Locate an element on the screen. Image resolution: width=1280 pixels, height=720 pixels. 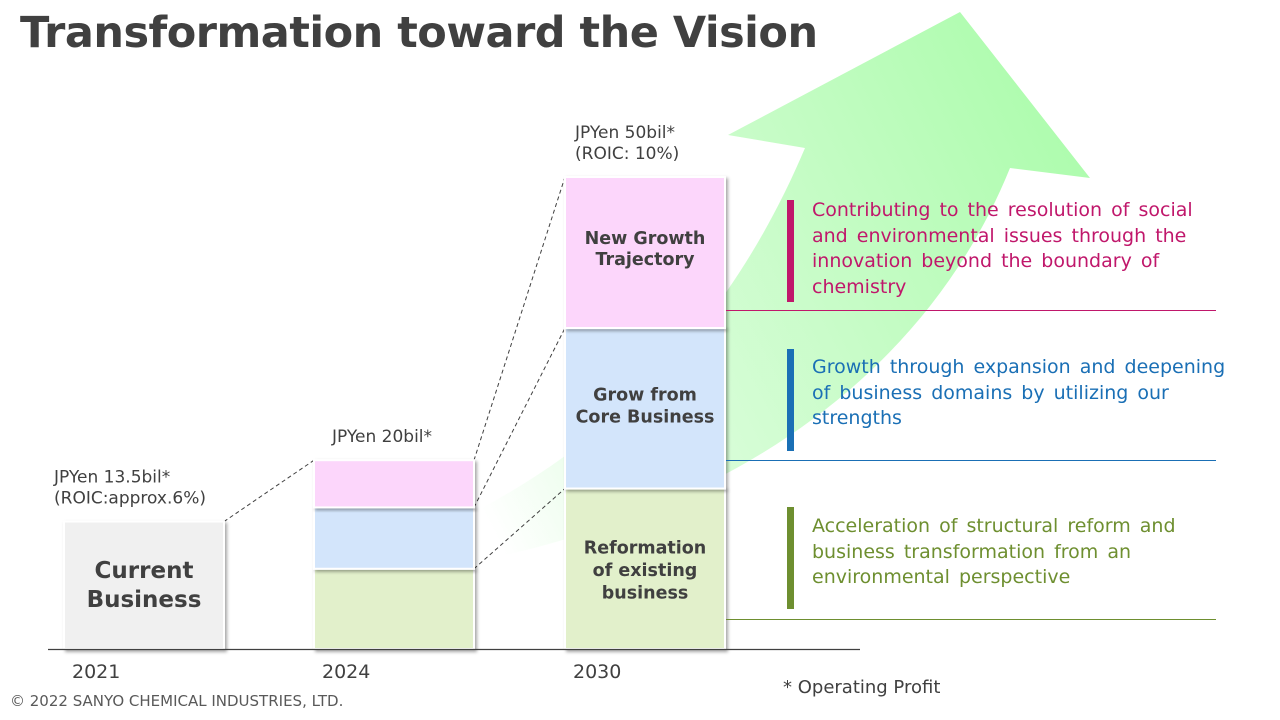
annotation-2021-line-1: JPYen 13.5bil* is located at coordinates (111, 478).